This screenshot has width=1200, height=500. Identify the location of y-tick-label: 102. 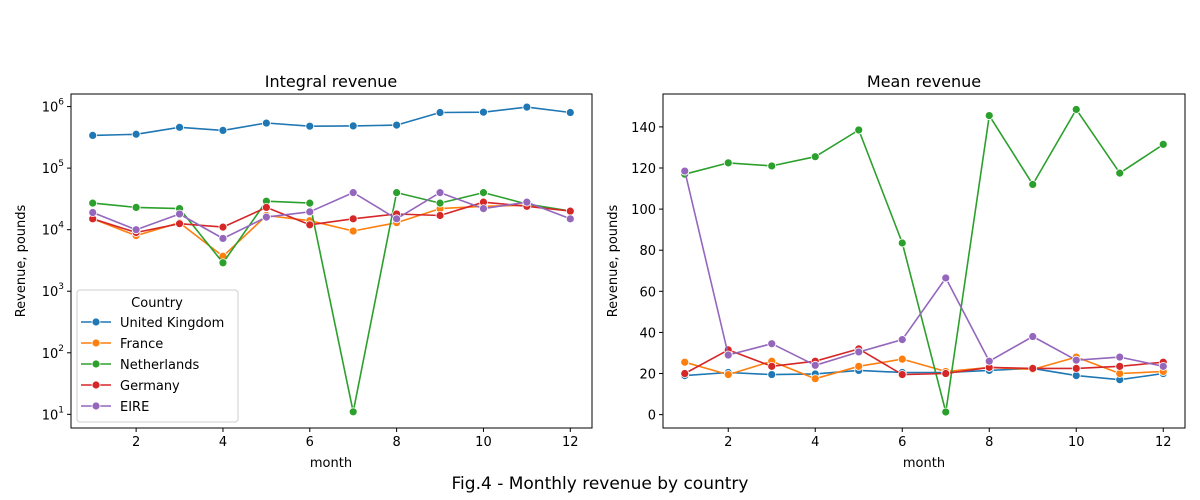
(53, 353).